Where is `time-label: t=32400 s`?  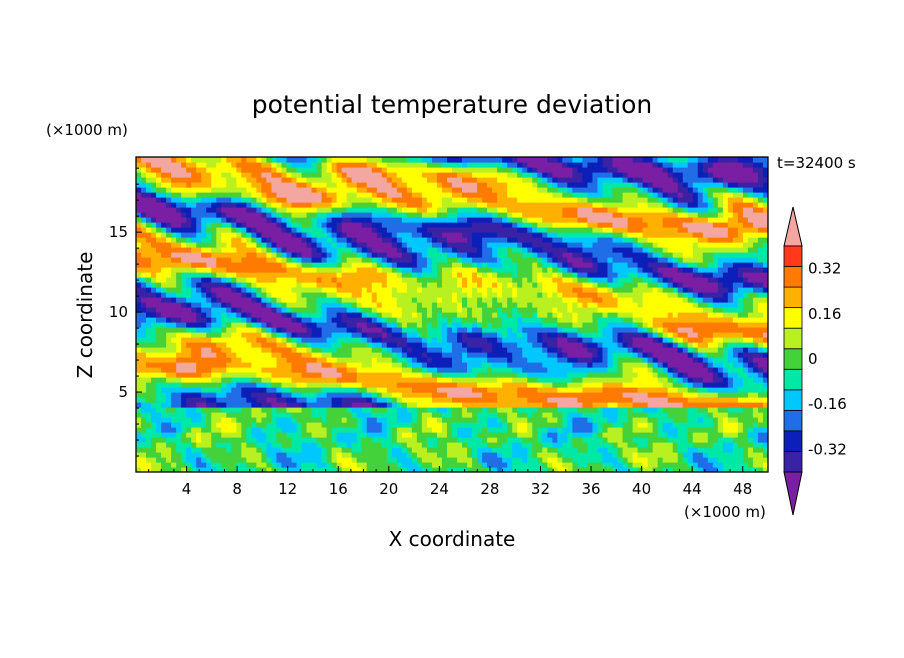 time-label: t=32400 s is located at coordinates (816, 163).